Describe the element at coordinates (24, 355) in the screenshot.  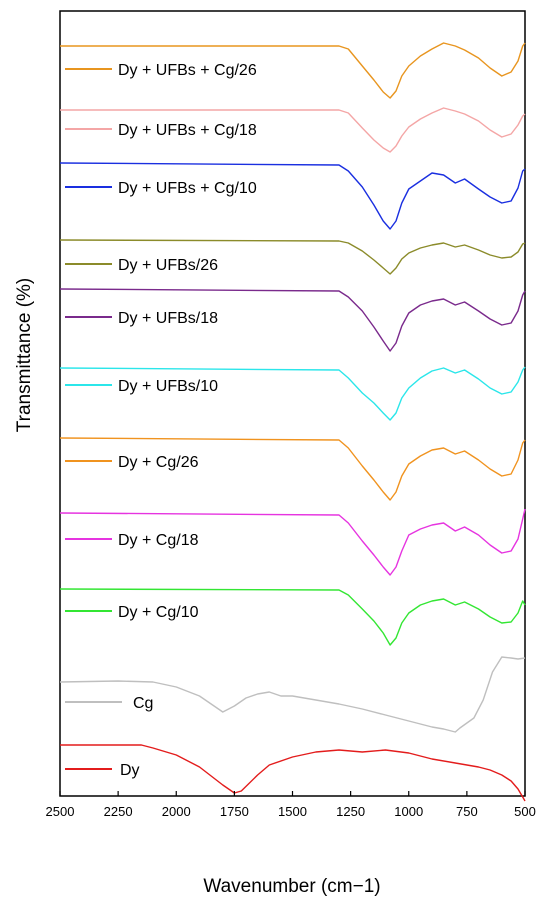
I see `y-axis-title: Transmittance (%)` at that location.